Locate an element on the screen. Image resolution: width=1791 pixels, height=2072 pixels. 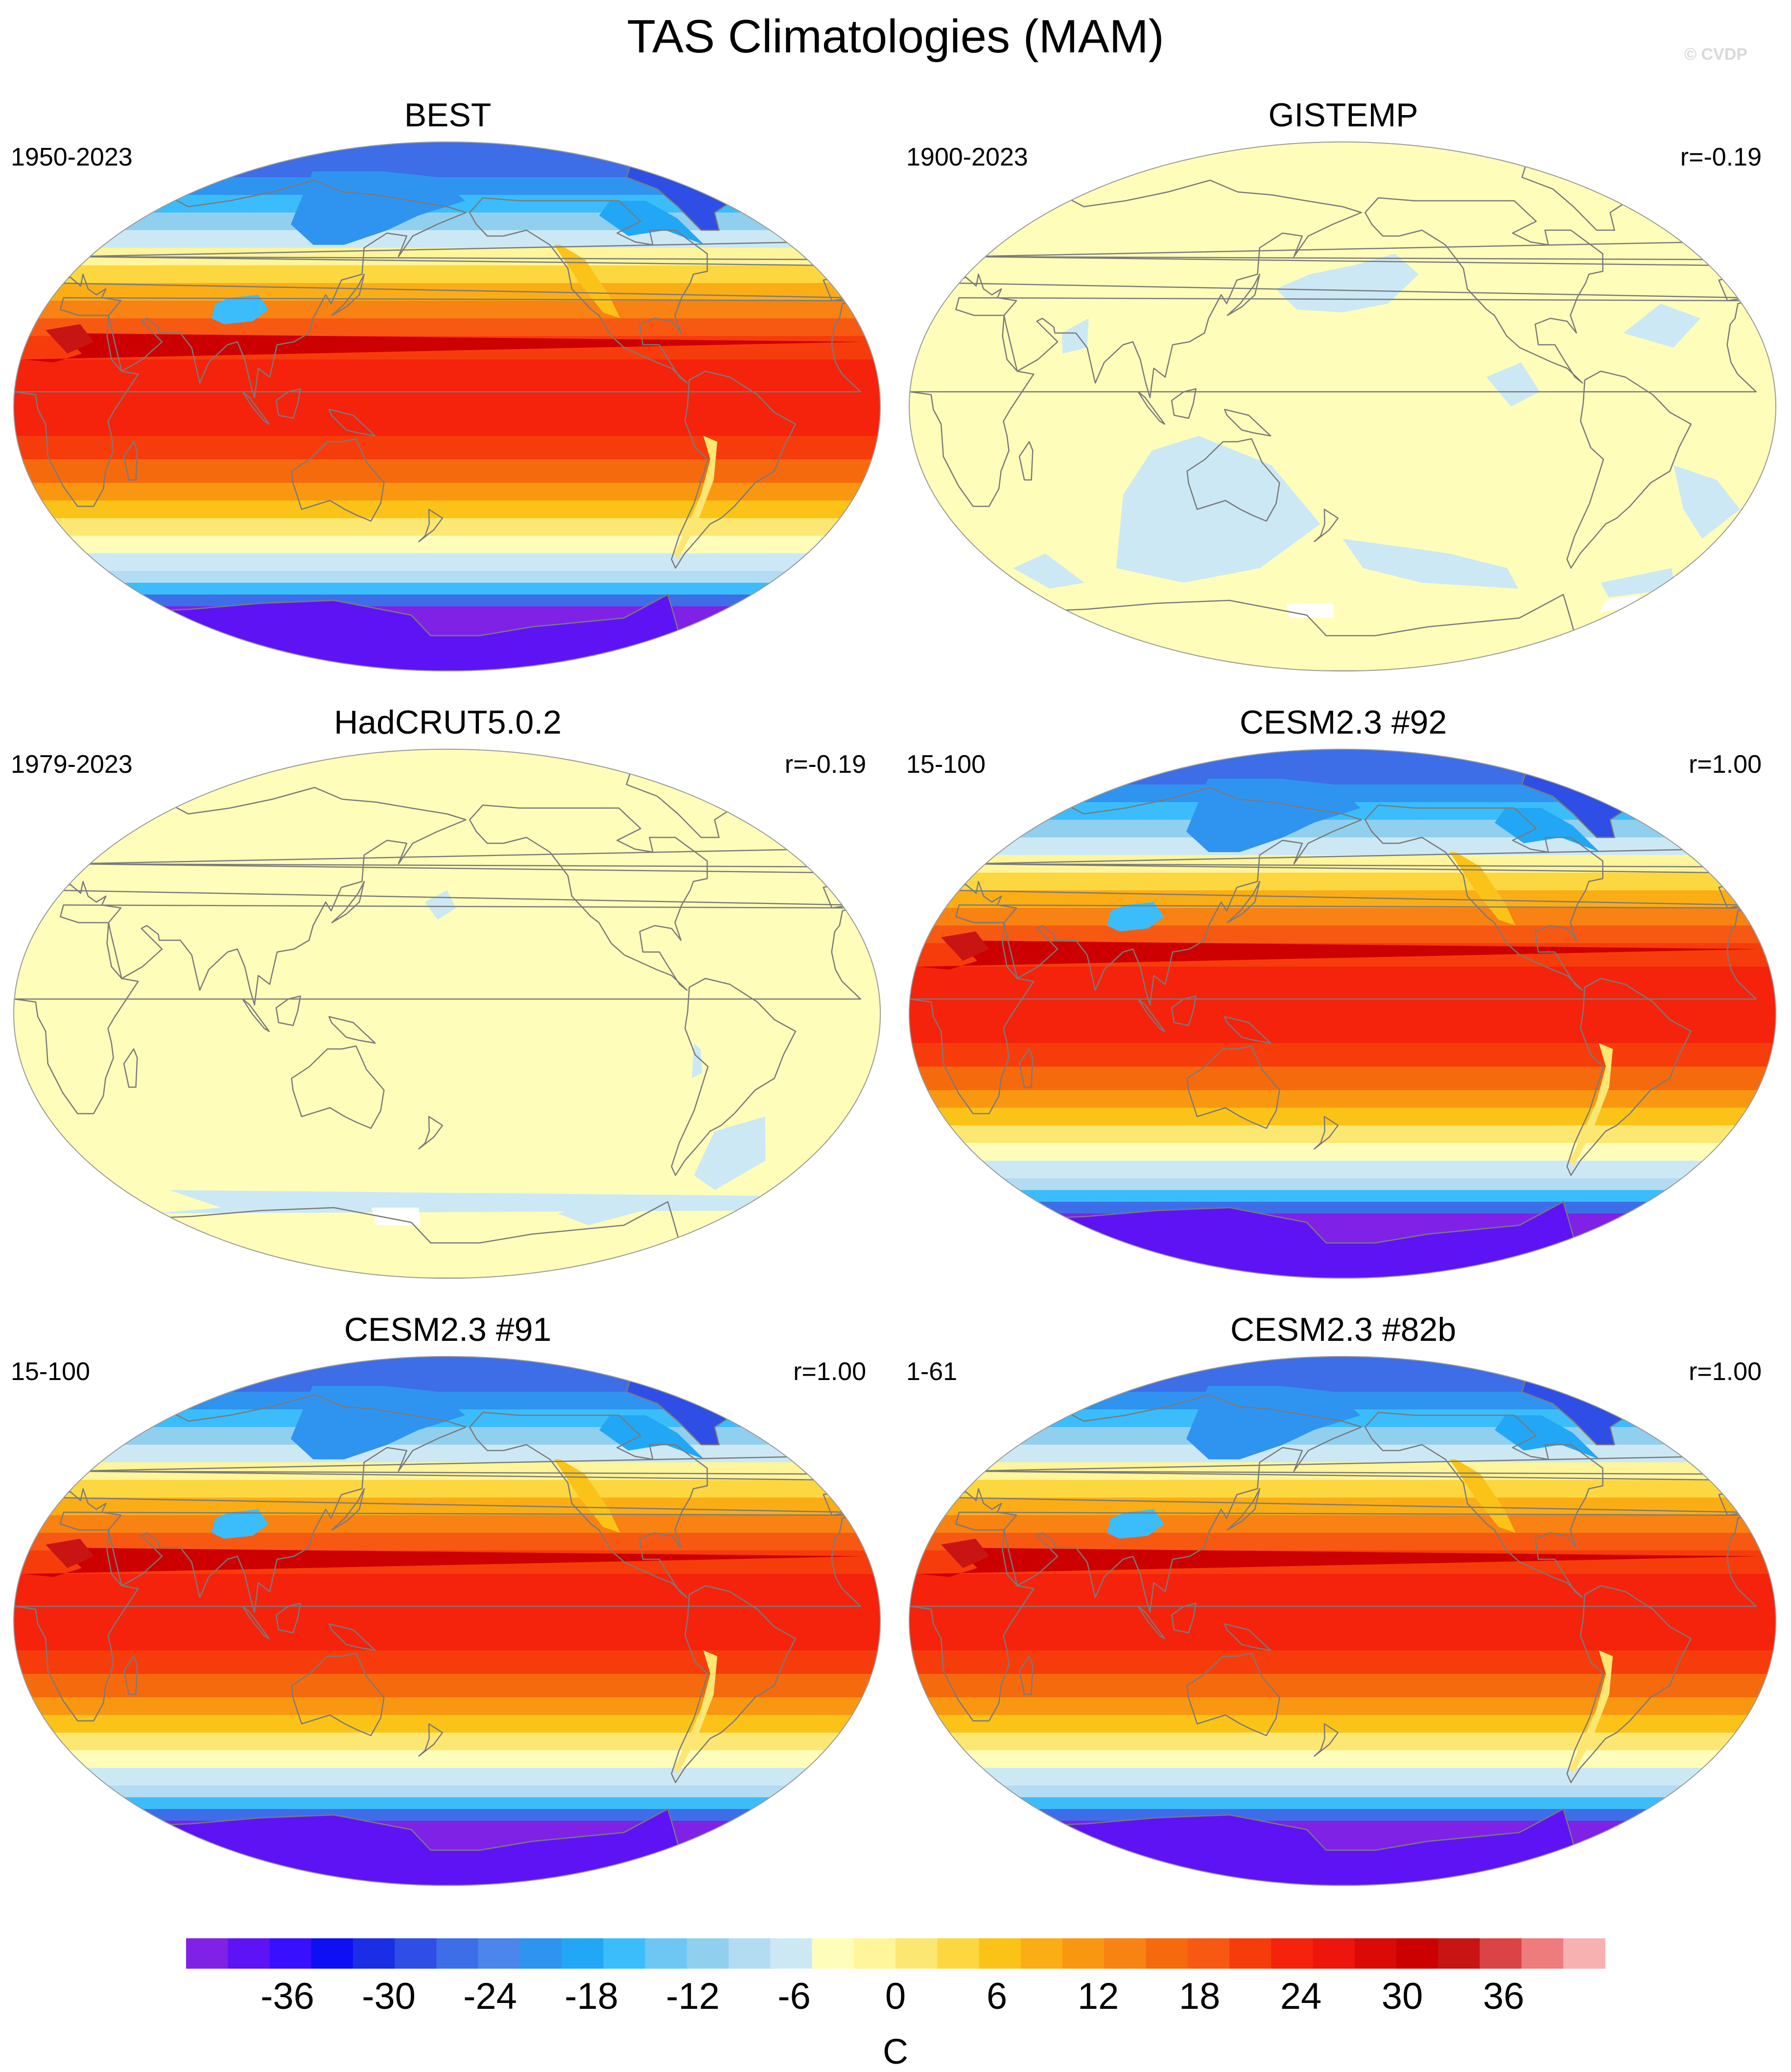
map-frame is located at coordinates (1342, 406).